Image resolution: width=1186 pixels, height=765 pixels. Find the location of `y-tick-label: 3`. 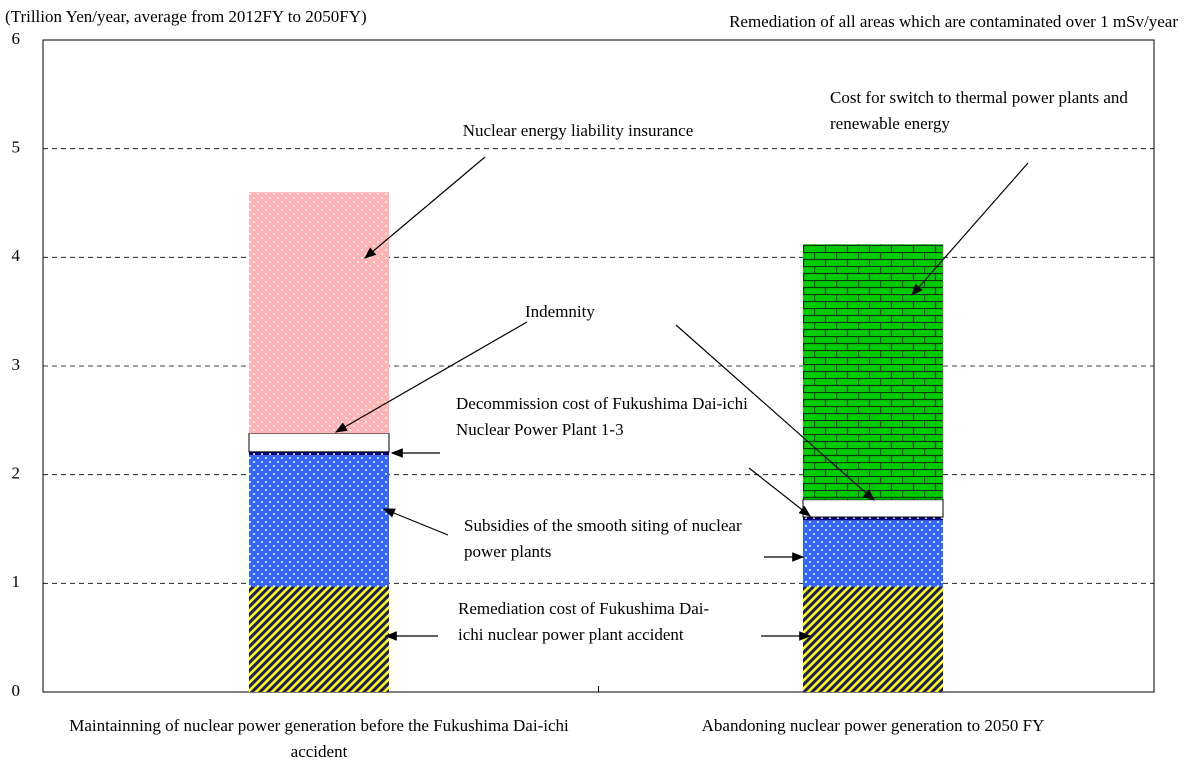

y-tick-label: 3 is located at coordinates (16, 364).